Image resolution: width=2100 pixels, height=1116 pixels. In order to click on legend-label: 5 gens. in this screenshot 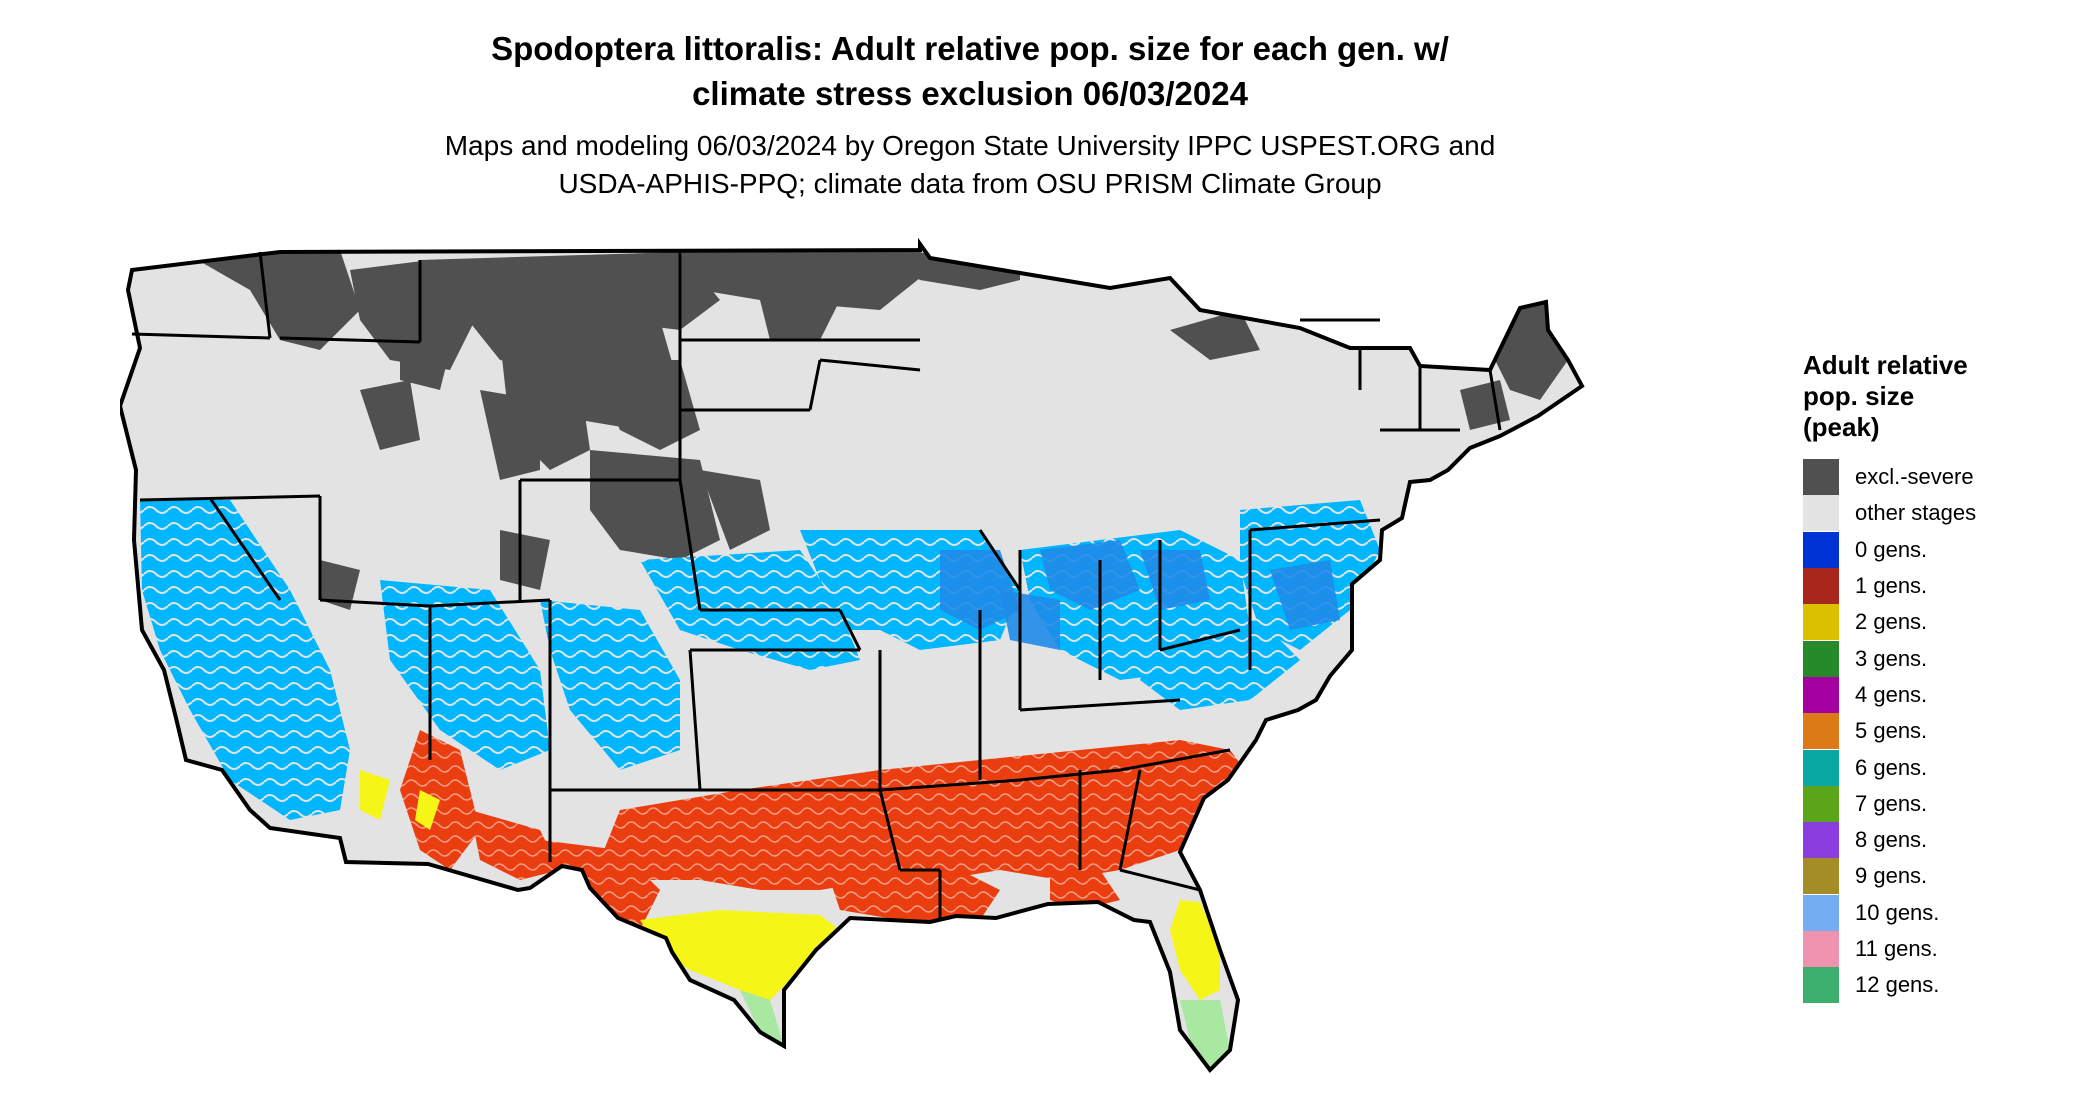, I will do `click(1891, 731)`.